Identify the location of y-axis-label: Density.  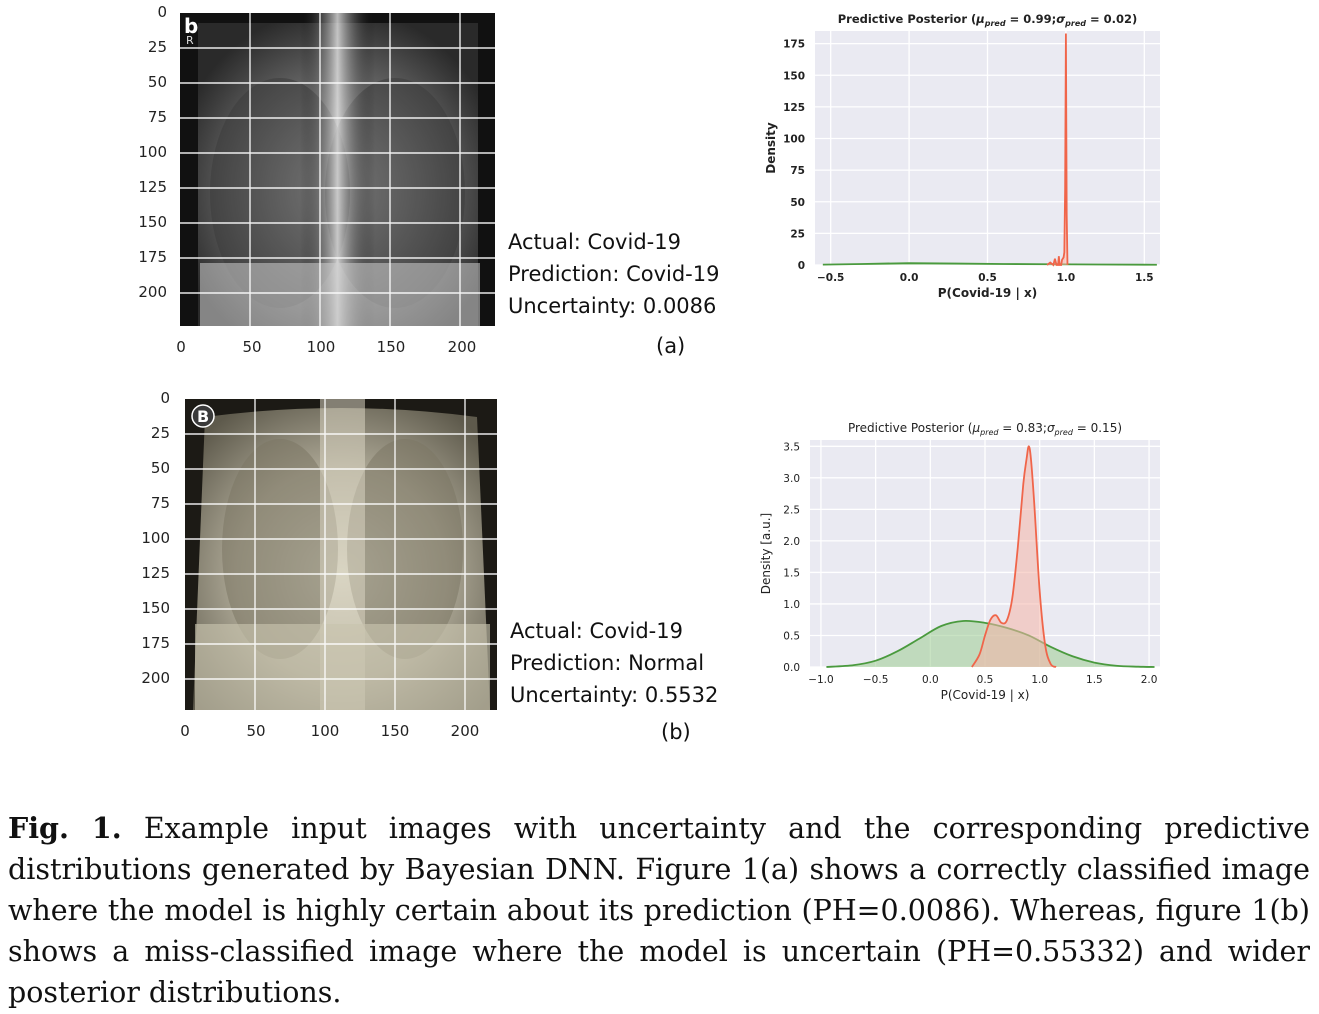
(771, 148).